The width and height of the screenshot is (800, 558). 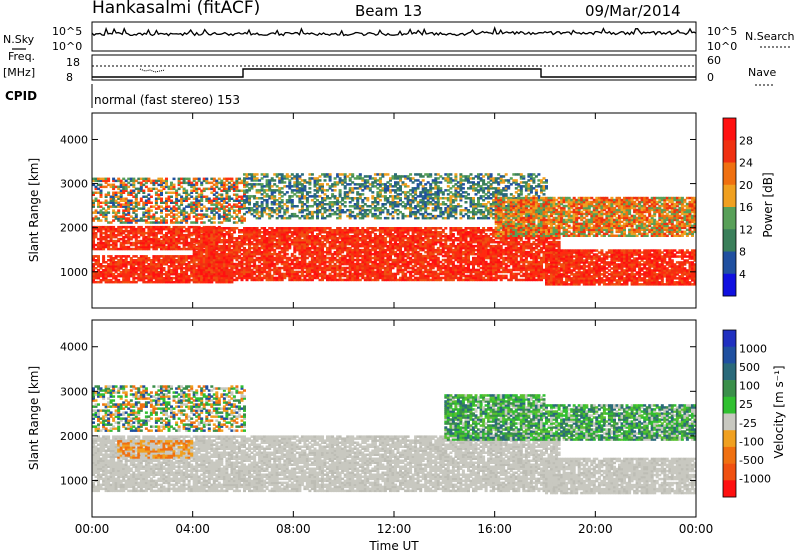 What do you see at coordinates (762, 72) in the screenshot?
I see `nave-label: Nave` at bounding box center [762, 72].